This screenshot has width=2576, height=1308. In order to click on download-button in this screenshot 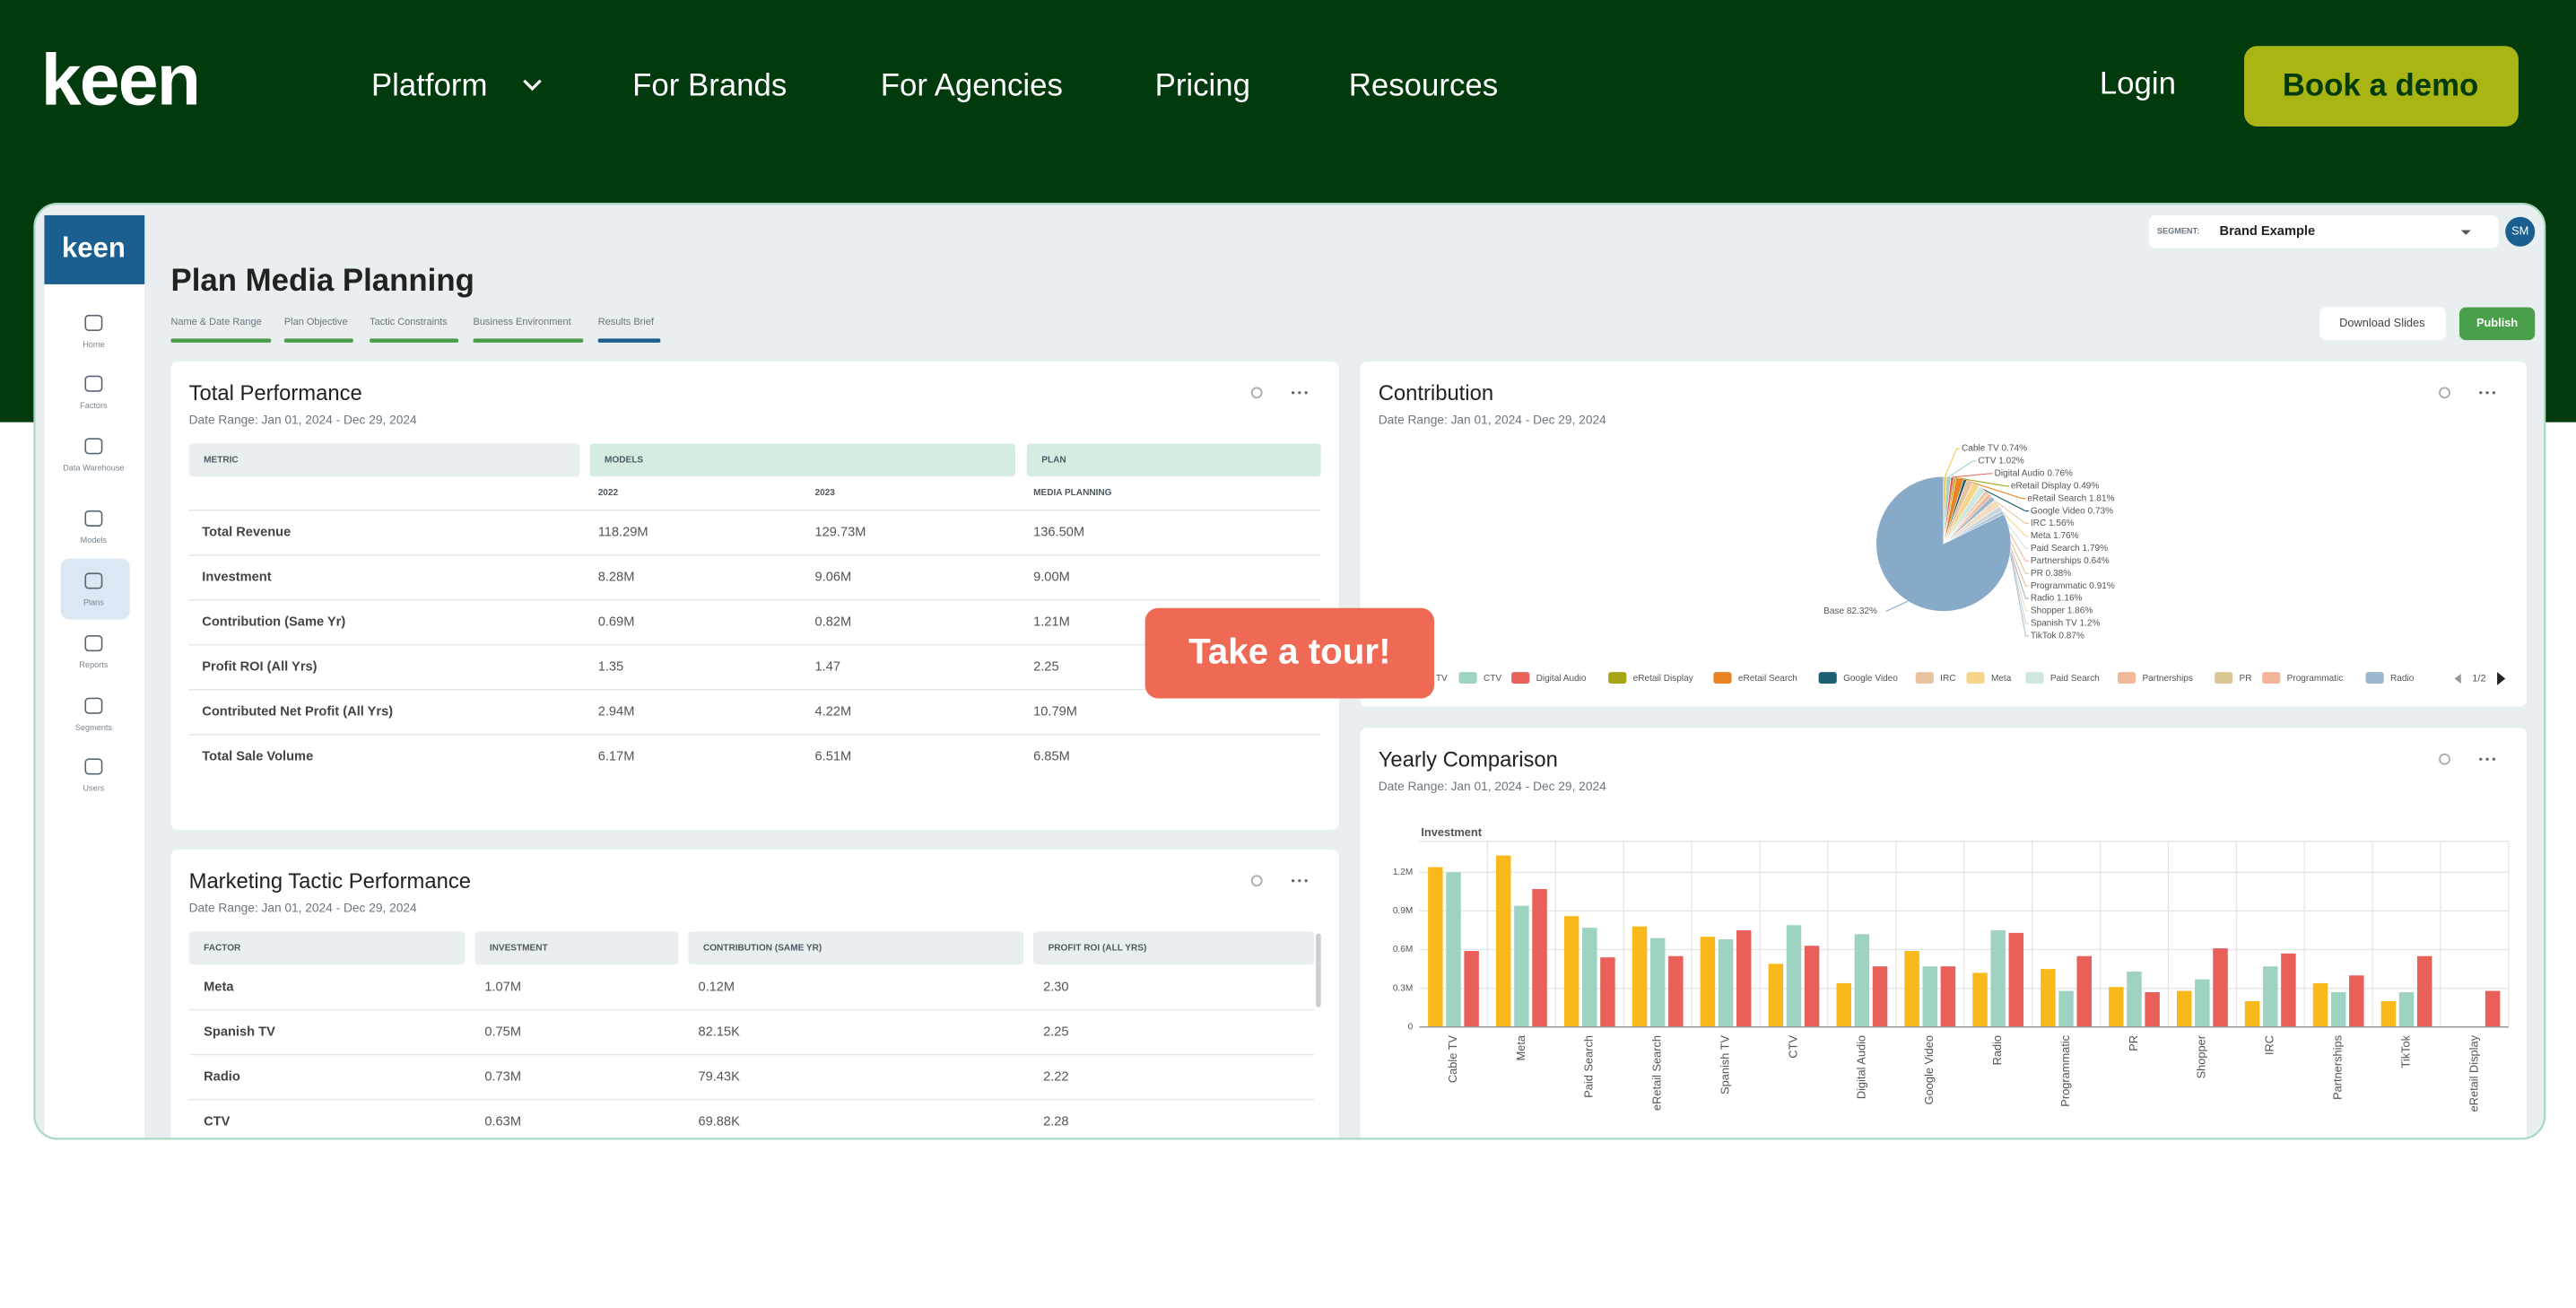, I will do `click(2383, 324)`.